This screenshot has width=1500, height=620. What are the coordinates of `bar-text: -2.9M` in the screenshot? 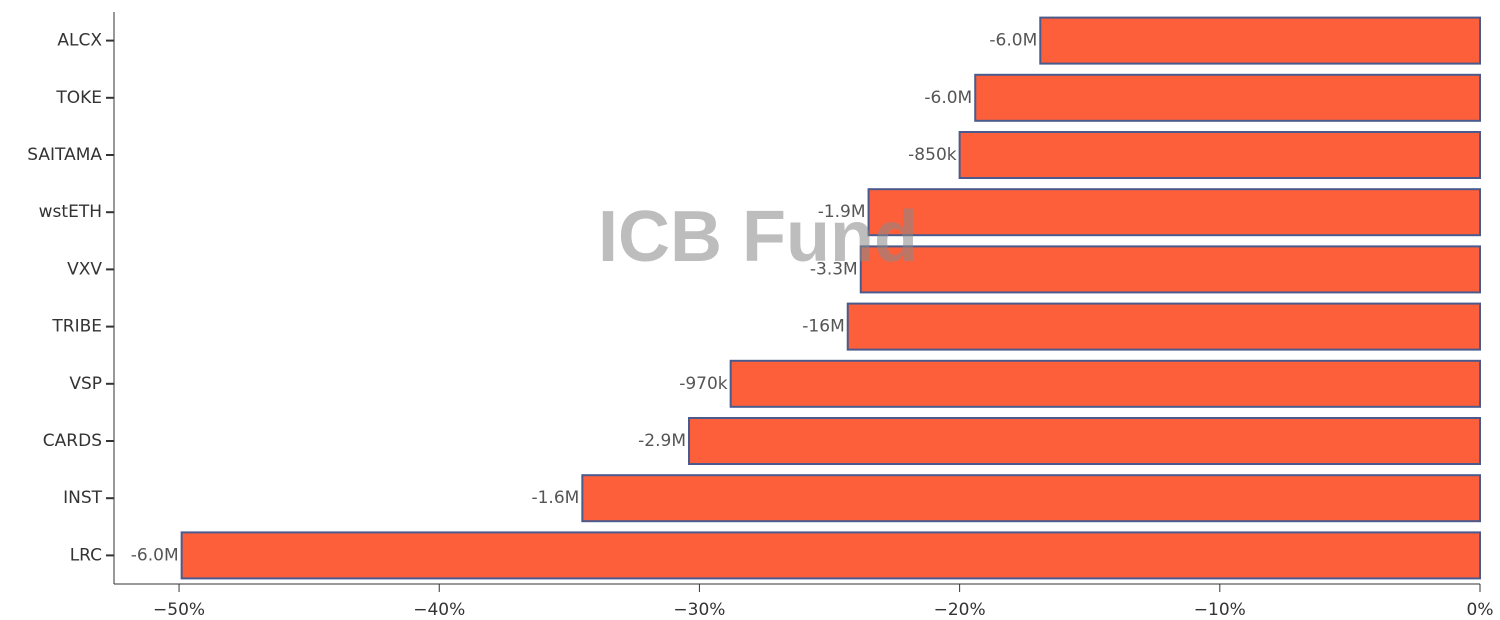 It's located at (662, 441).